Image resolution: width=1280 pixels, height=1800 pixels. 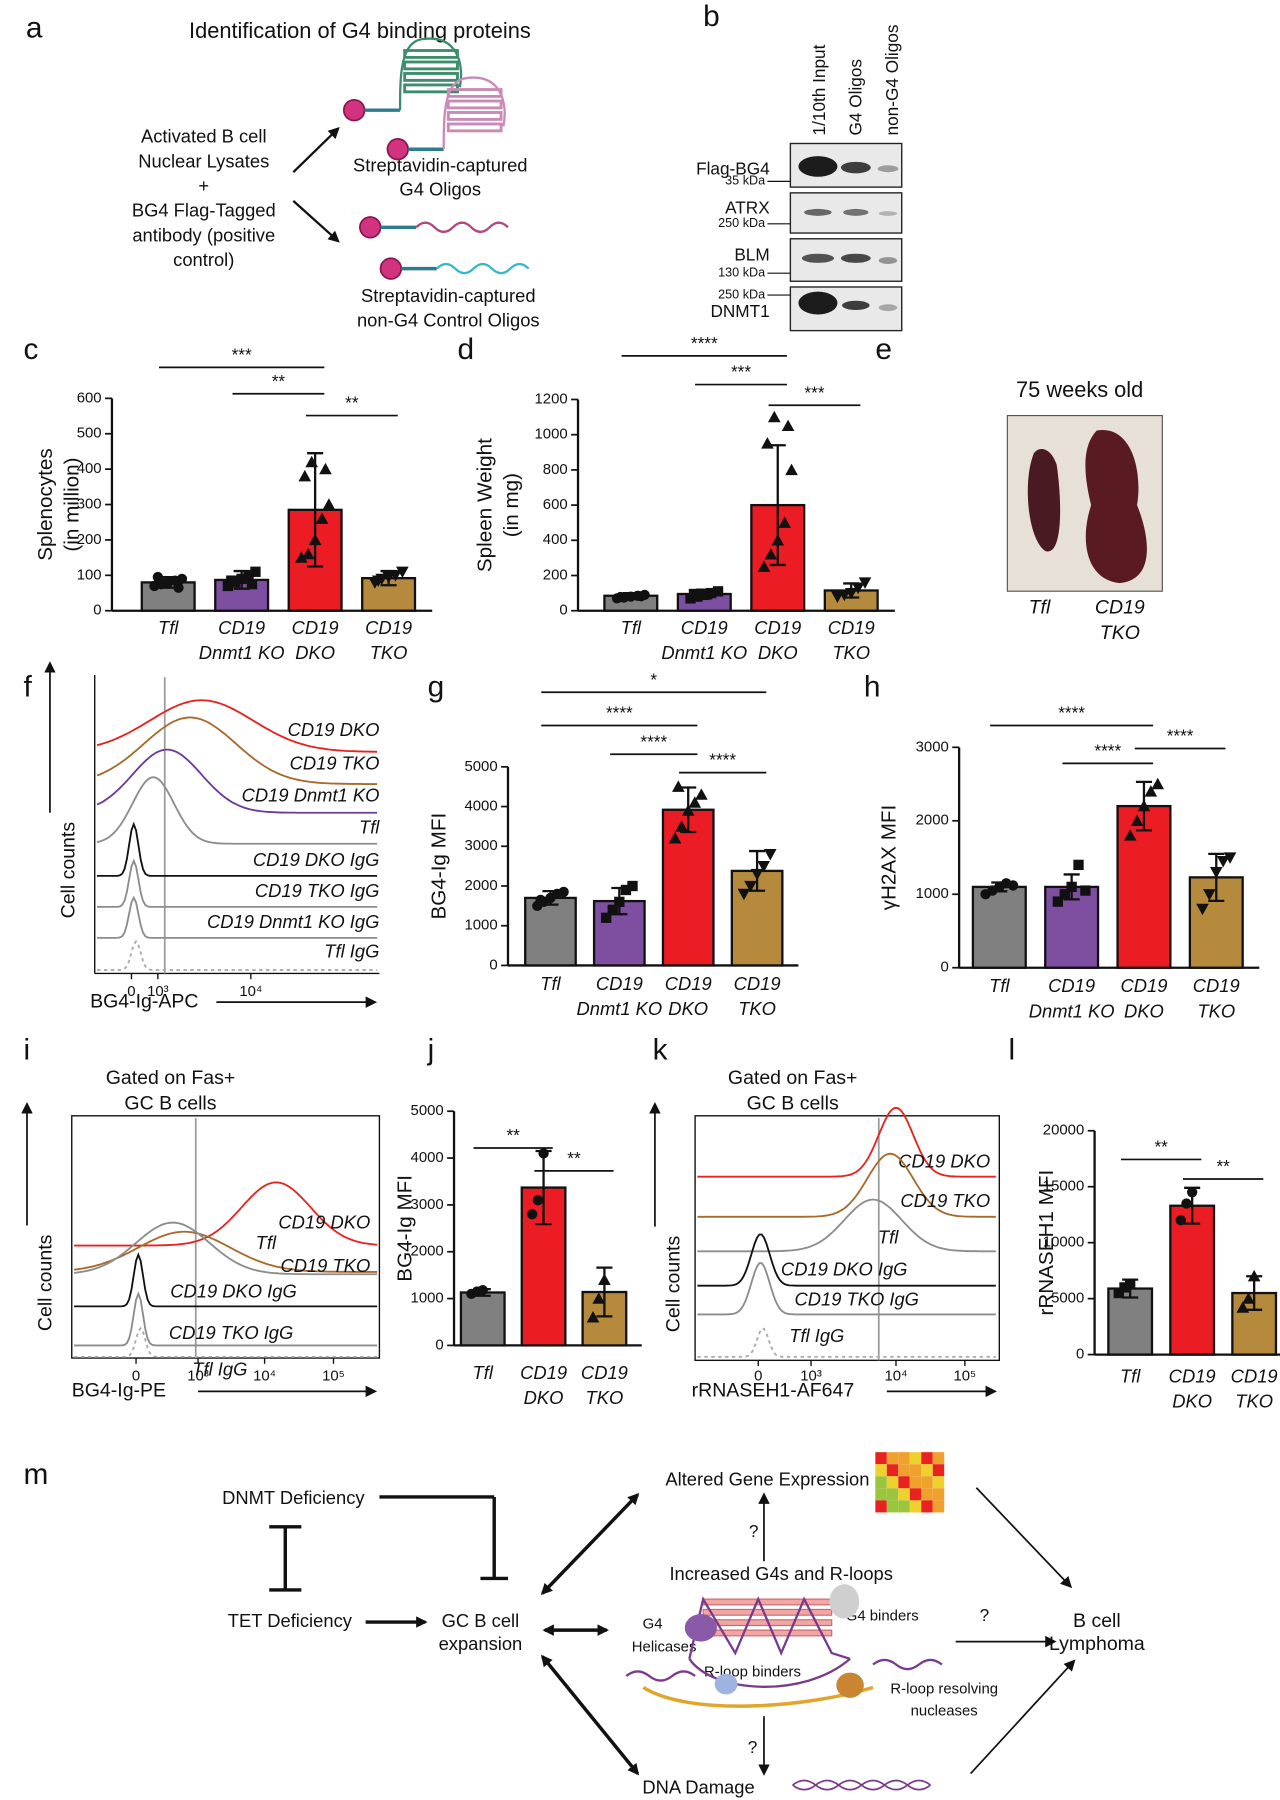 What do you see at coordinates (293, 1497) in the screenshot?
I see `node-label: DNMT Deficiency` at bounding box center [293, 1497].